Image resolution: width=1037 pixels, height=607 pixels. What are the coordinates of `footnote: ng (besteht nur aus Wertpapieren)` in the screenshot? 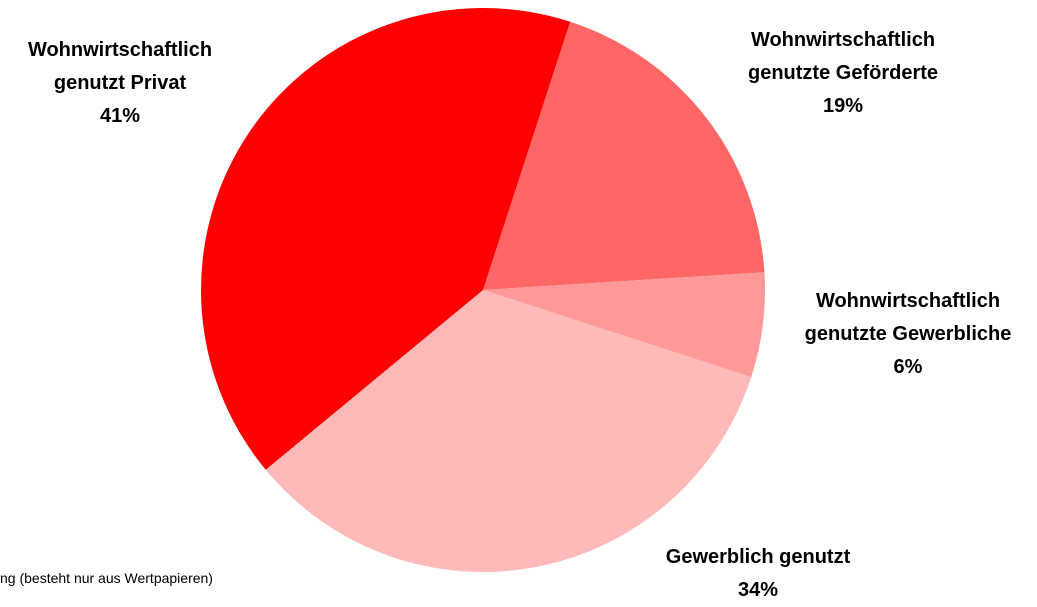 It's located at (106, 578).